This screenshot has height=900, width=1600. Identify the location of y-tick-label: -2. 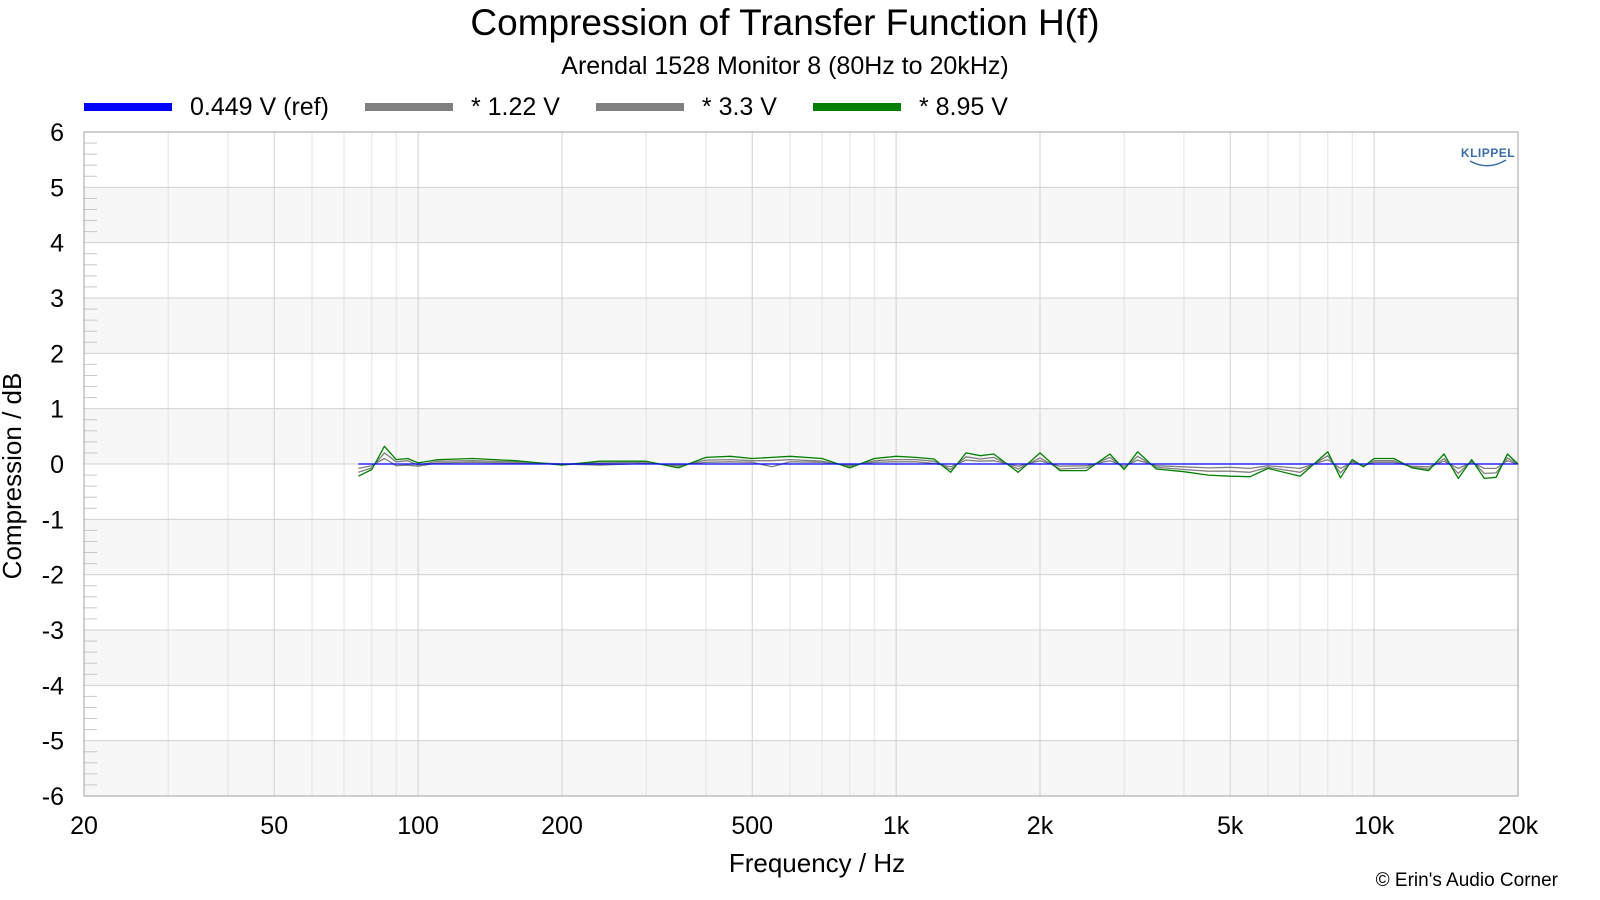
(53, 576).